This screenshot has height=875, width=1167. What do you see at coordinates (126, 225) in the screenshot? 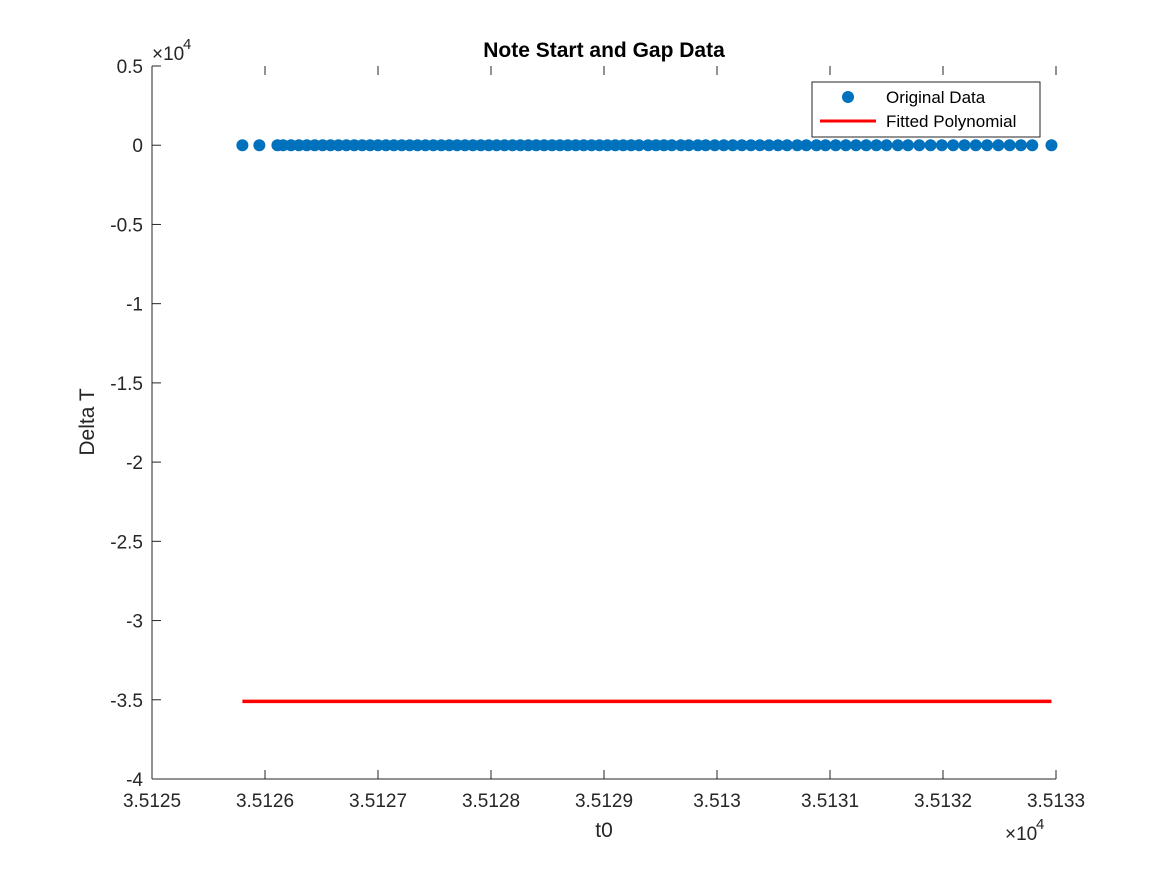
I see `y-tick-label: -0.5` at bounding box center [126, 225].